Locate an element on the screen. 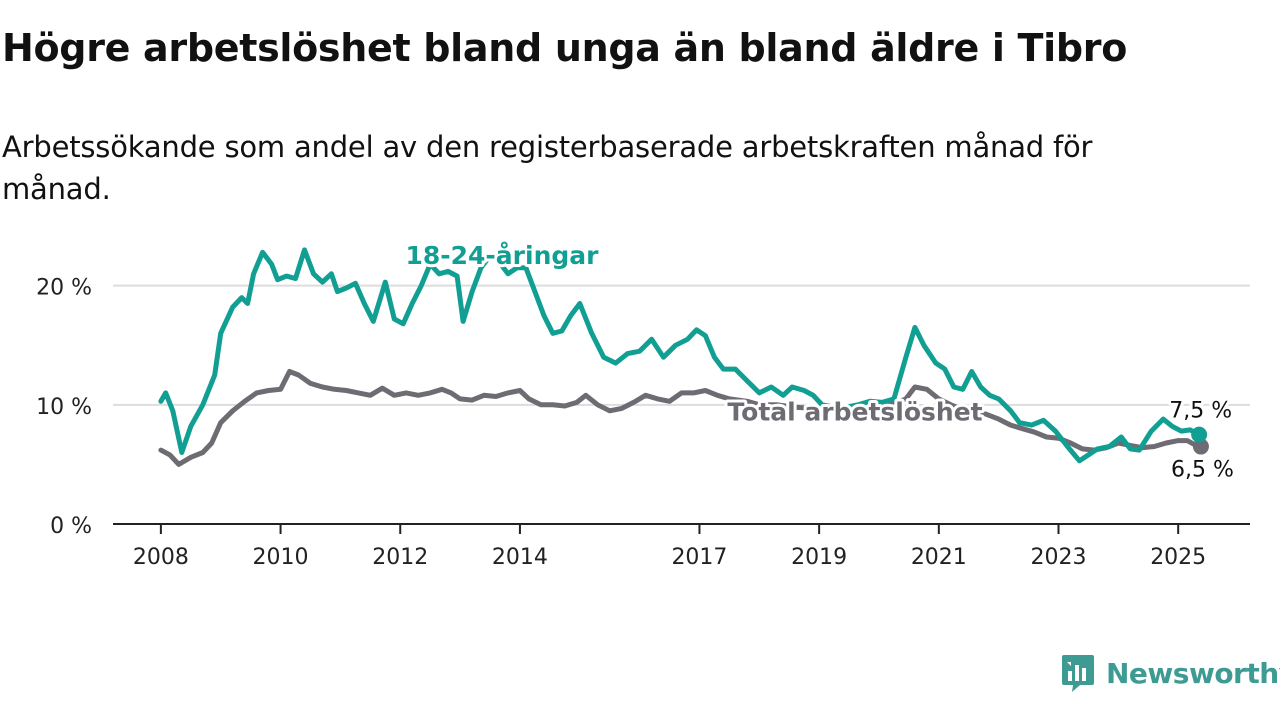 The width and height of the screenshot is (1280, 720). newsworthy-logo-icon is located at coordinates (1078, 673).